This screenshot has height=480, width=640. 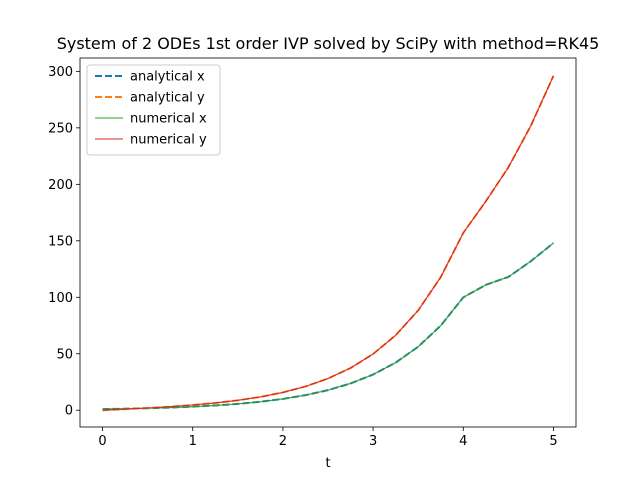 I want to click on x-tick-label-4: 4, so click(x=463, y=441).